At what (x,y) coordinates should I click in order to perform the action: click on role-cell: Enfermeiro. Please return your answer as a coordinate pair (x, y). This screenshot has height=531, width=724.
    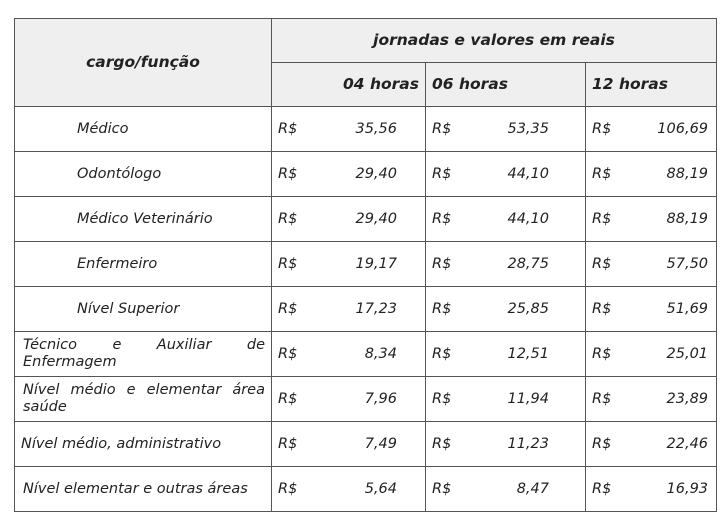
    Looking at the image, I should click on (143, 264).